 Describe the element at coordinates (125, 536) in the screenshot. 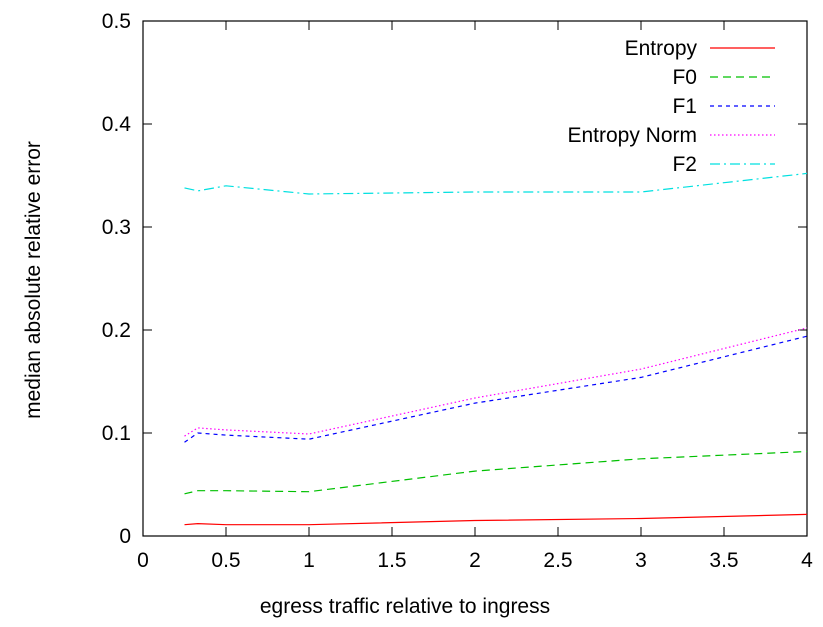

I see `y-tick-label: 0` at that location.